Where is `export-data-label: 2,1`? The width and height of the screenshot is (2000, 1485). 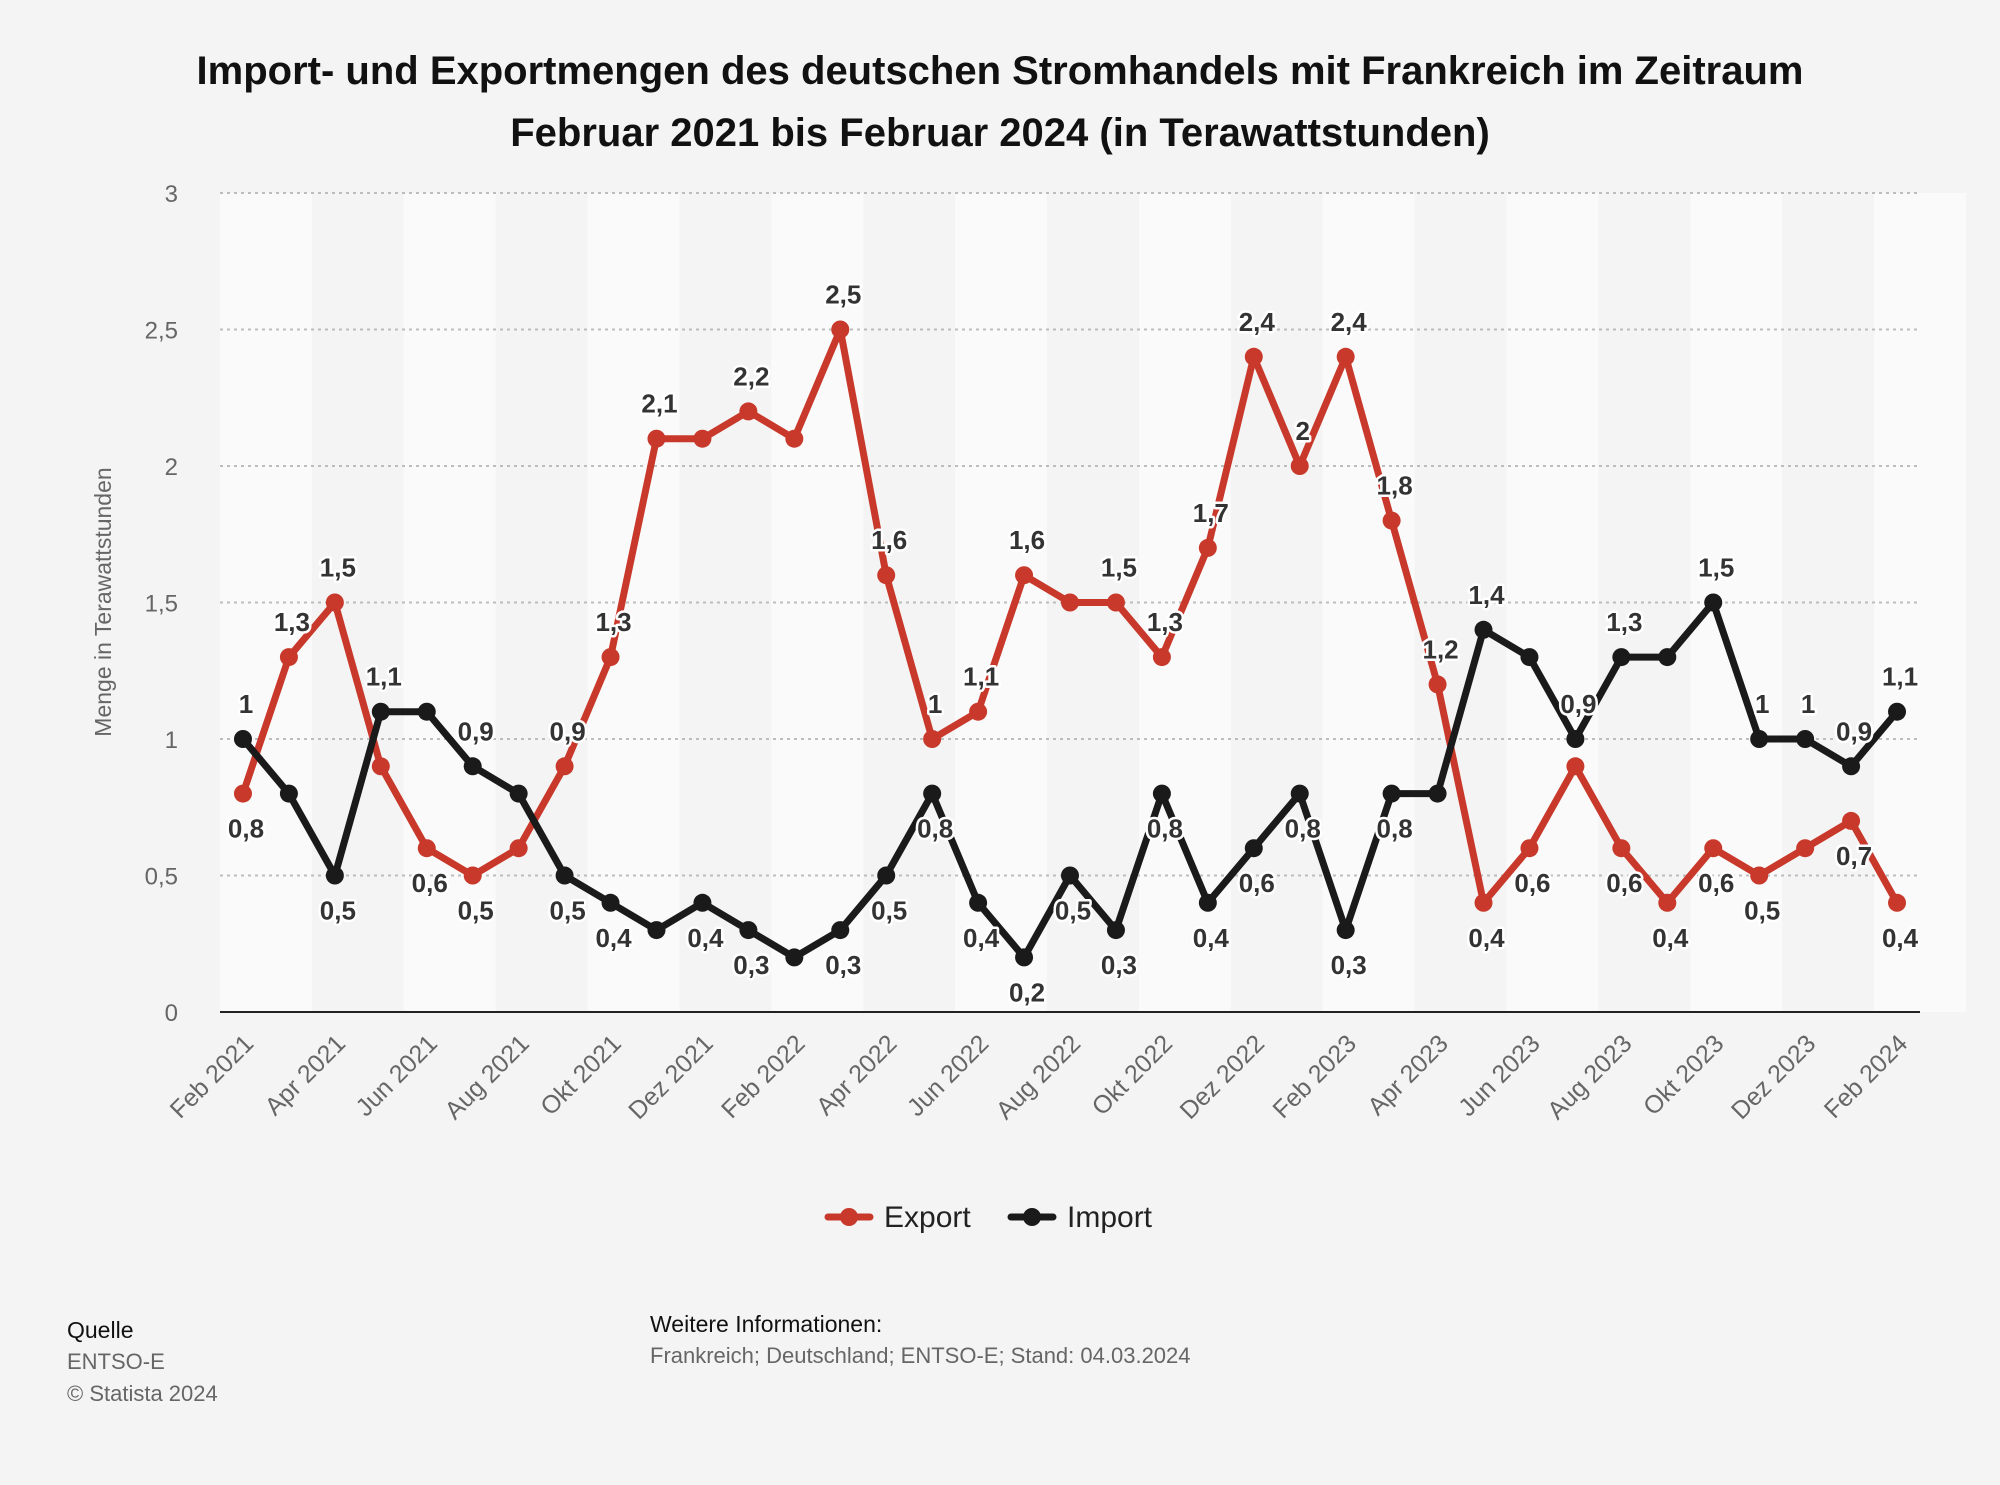 export-data-label: 2,1 is located at coordinates (659, 404).